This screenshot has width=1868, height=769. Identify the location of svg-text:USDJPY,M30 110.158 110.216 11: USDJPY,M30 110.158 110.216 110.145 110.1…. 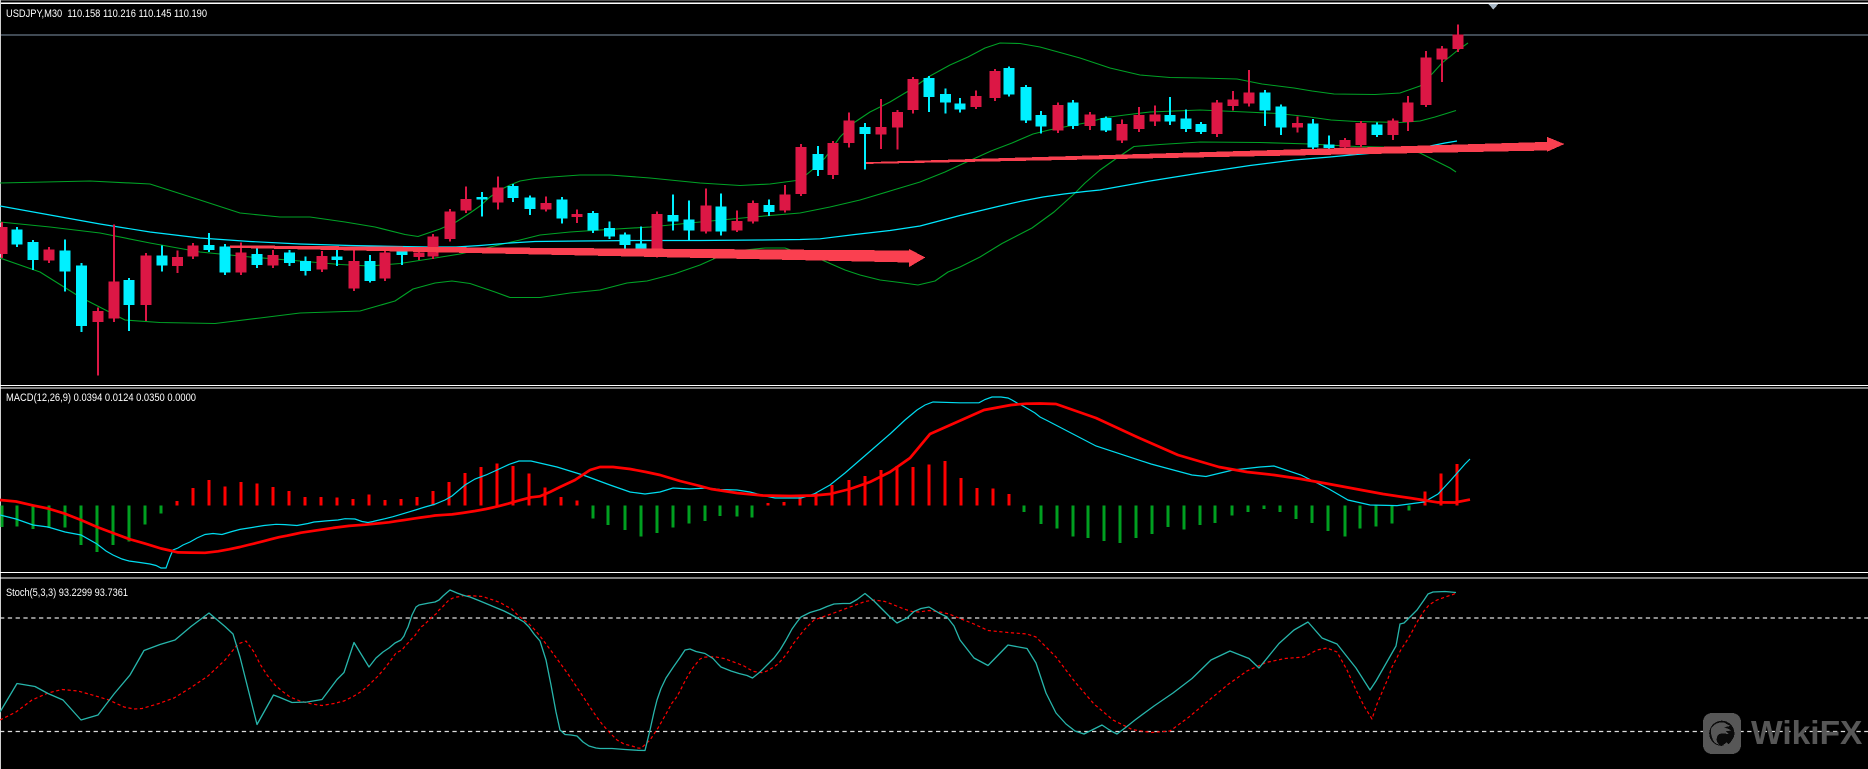
(106, 14).